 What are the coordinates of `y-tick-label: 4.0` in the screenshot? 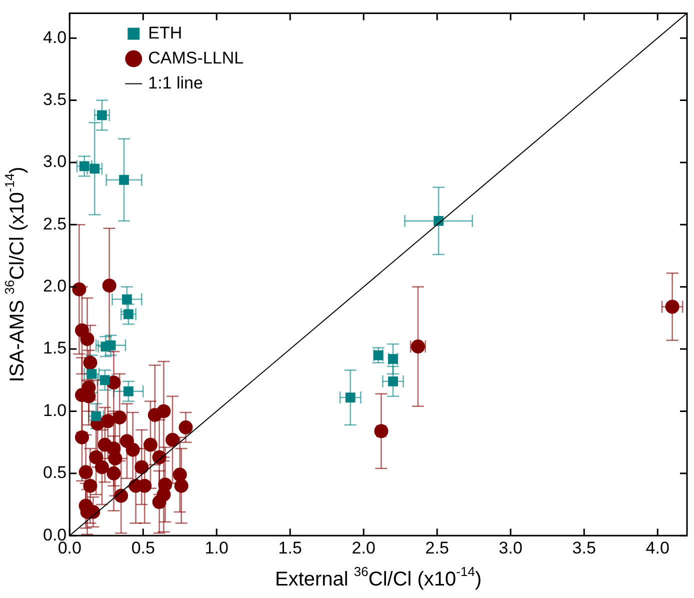 It's located at (54, 37).